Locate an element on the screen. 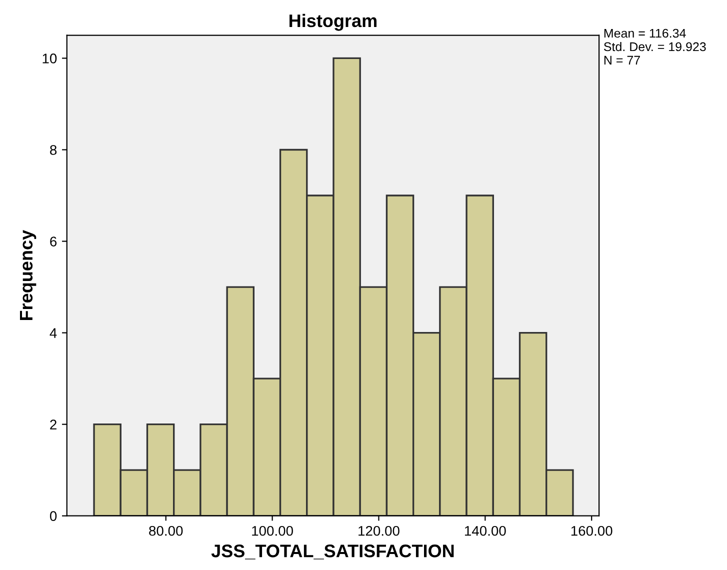  y-tick-label: 0 is located at coordinates (53, 516).